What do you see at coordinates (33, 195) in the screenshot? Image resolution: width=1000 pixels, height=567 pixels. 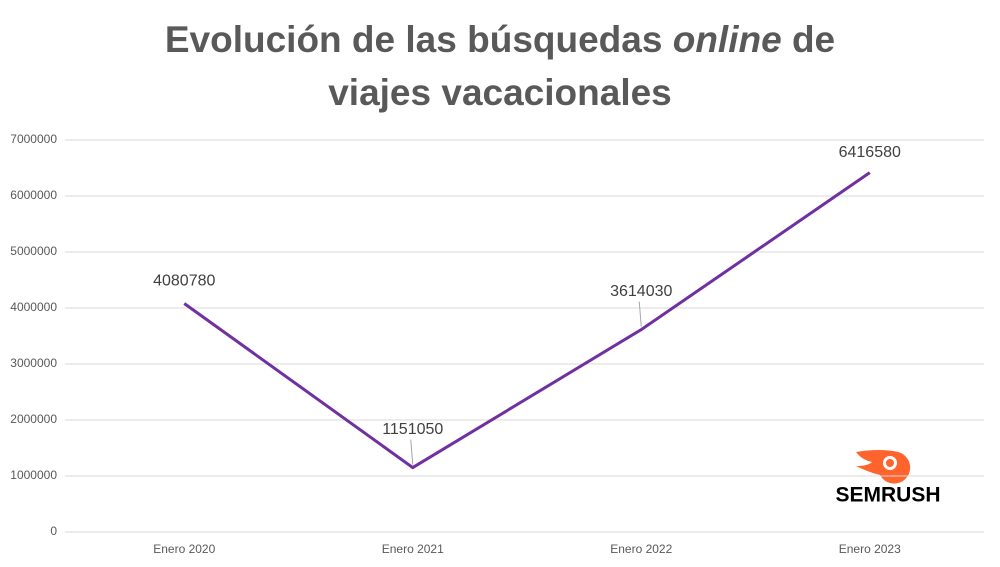 I see `y-tick-label: 6000000` at bounding box center [33, 195].